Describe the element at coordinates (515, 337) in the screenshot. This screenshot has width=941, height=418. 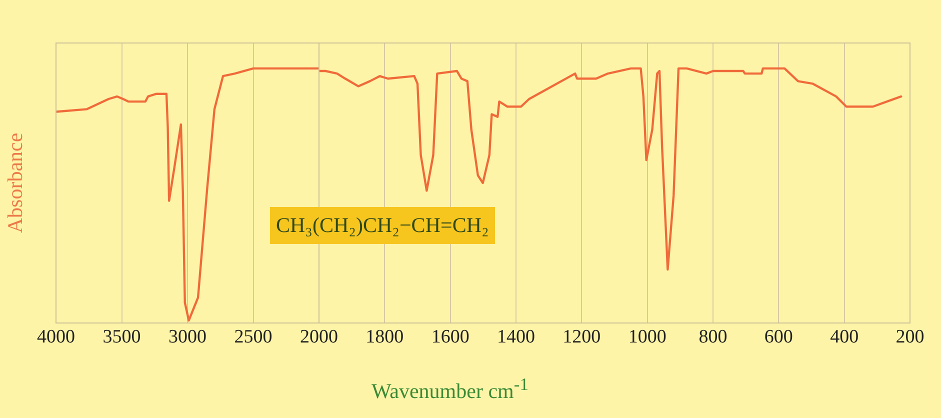
I see `x-tick-label: 1400` at that location.